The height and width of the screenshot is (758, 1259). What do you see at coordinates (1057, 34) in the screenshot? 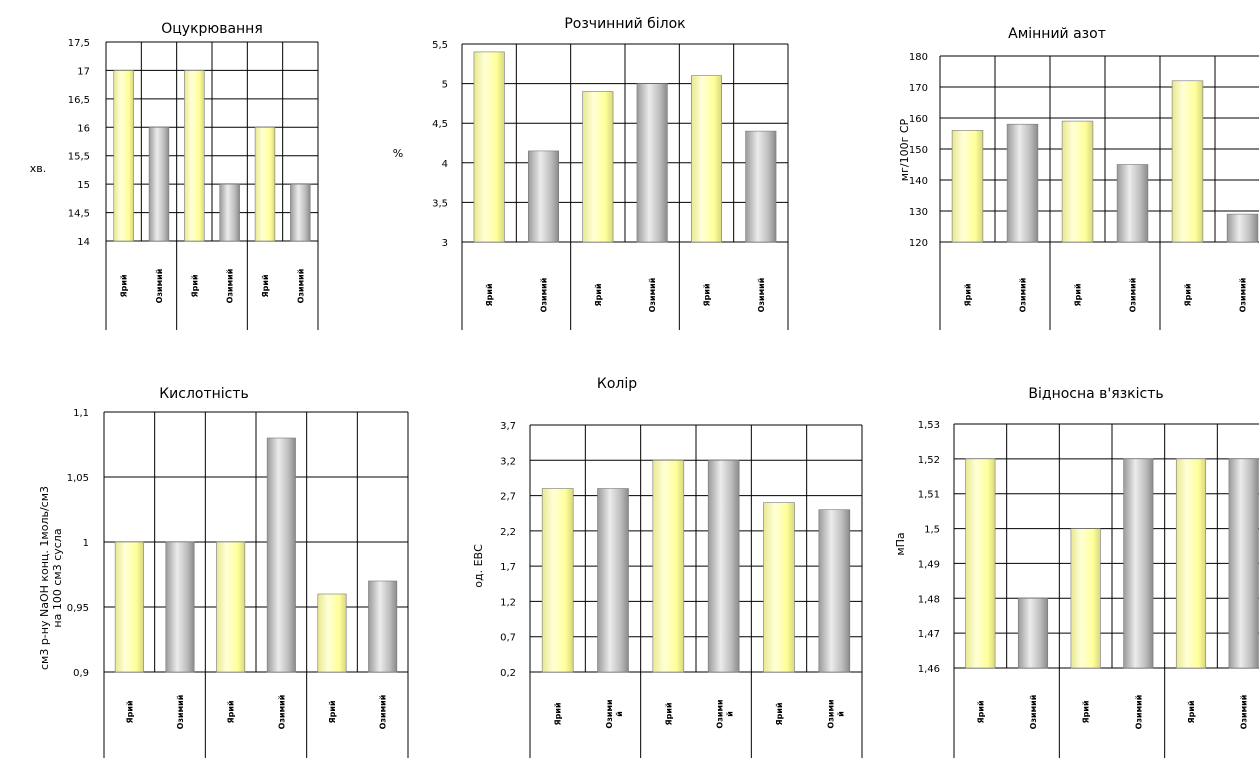
I see `chart-title: Амінний азот` at bounding box center [1057, 34].